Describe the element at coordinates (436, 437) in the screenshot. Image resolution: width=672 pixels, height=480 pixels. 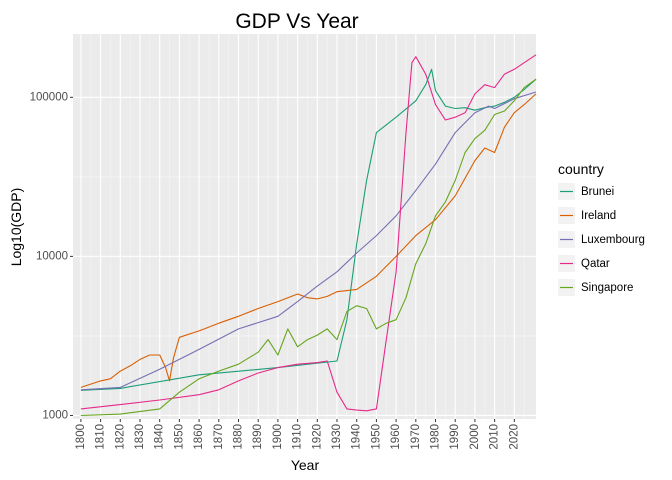
I see `x-tick-label: 1980` at that location.